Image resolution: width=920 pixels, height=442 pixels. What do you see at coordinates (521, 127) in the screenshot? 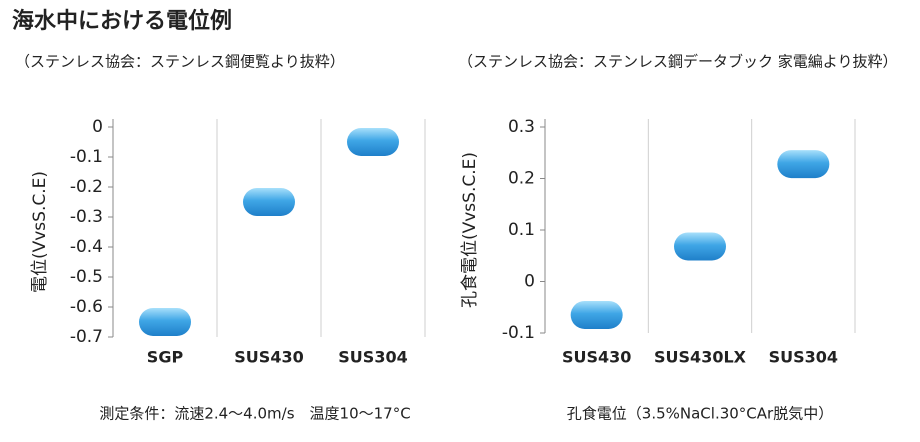
I see `y-tick-label: 0.3` at bounding box center [521, 127].